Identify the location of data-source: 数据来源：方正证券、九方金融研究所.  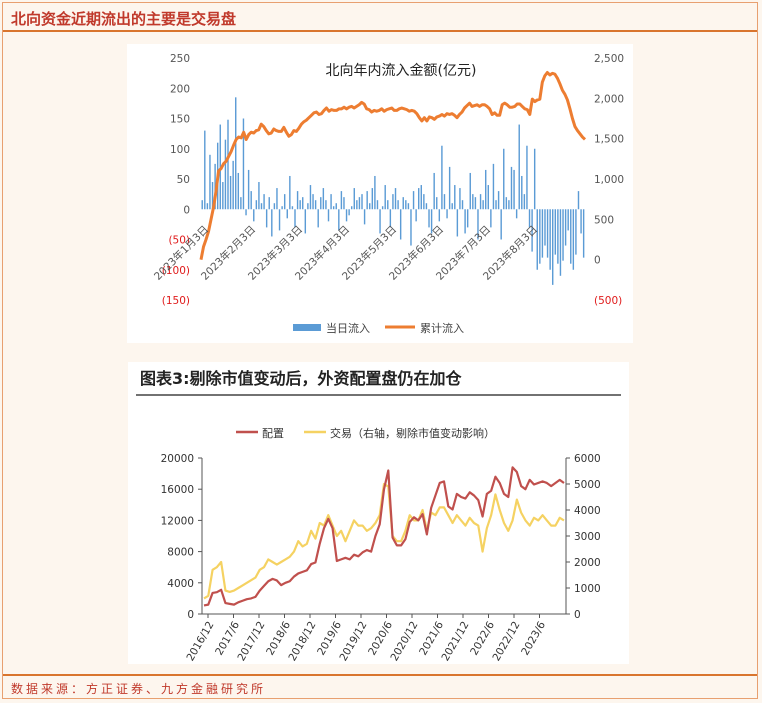
(139, 689).